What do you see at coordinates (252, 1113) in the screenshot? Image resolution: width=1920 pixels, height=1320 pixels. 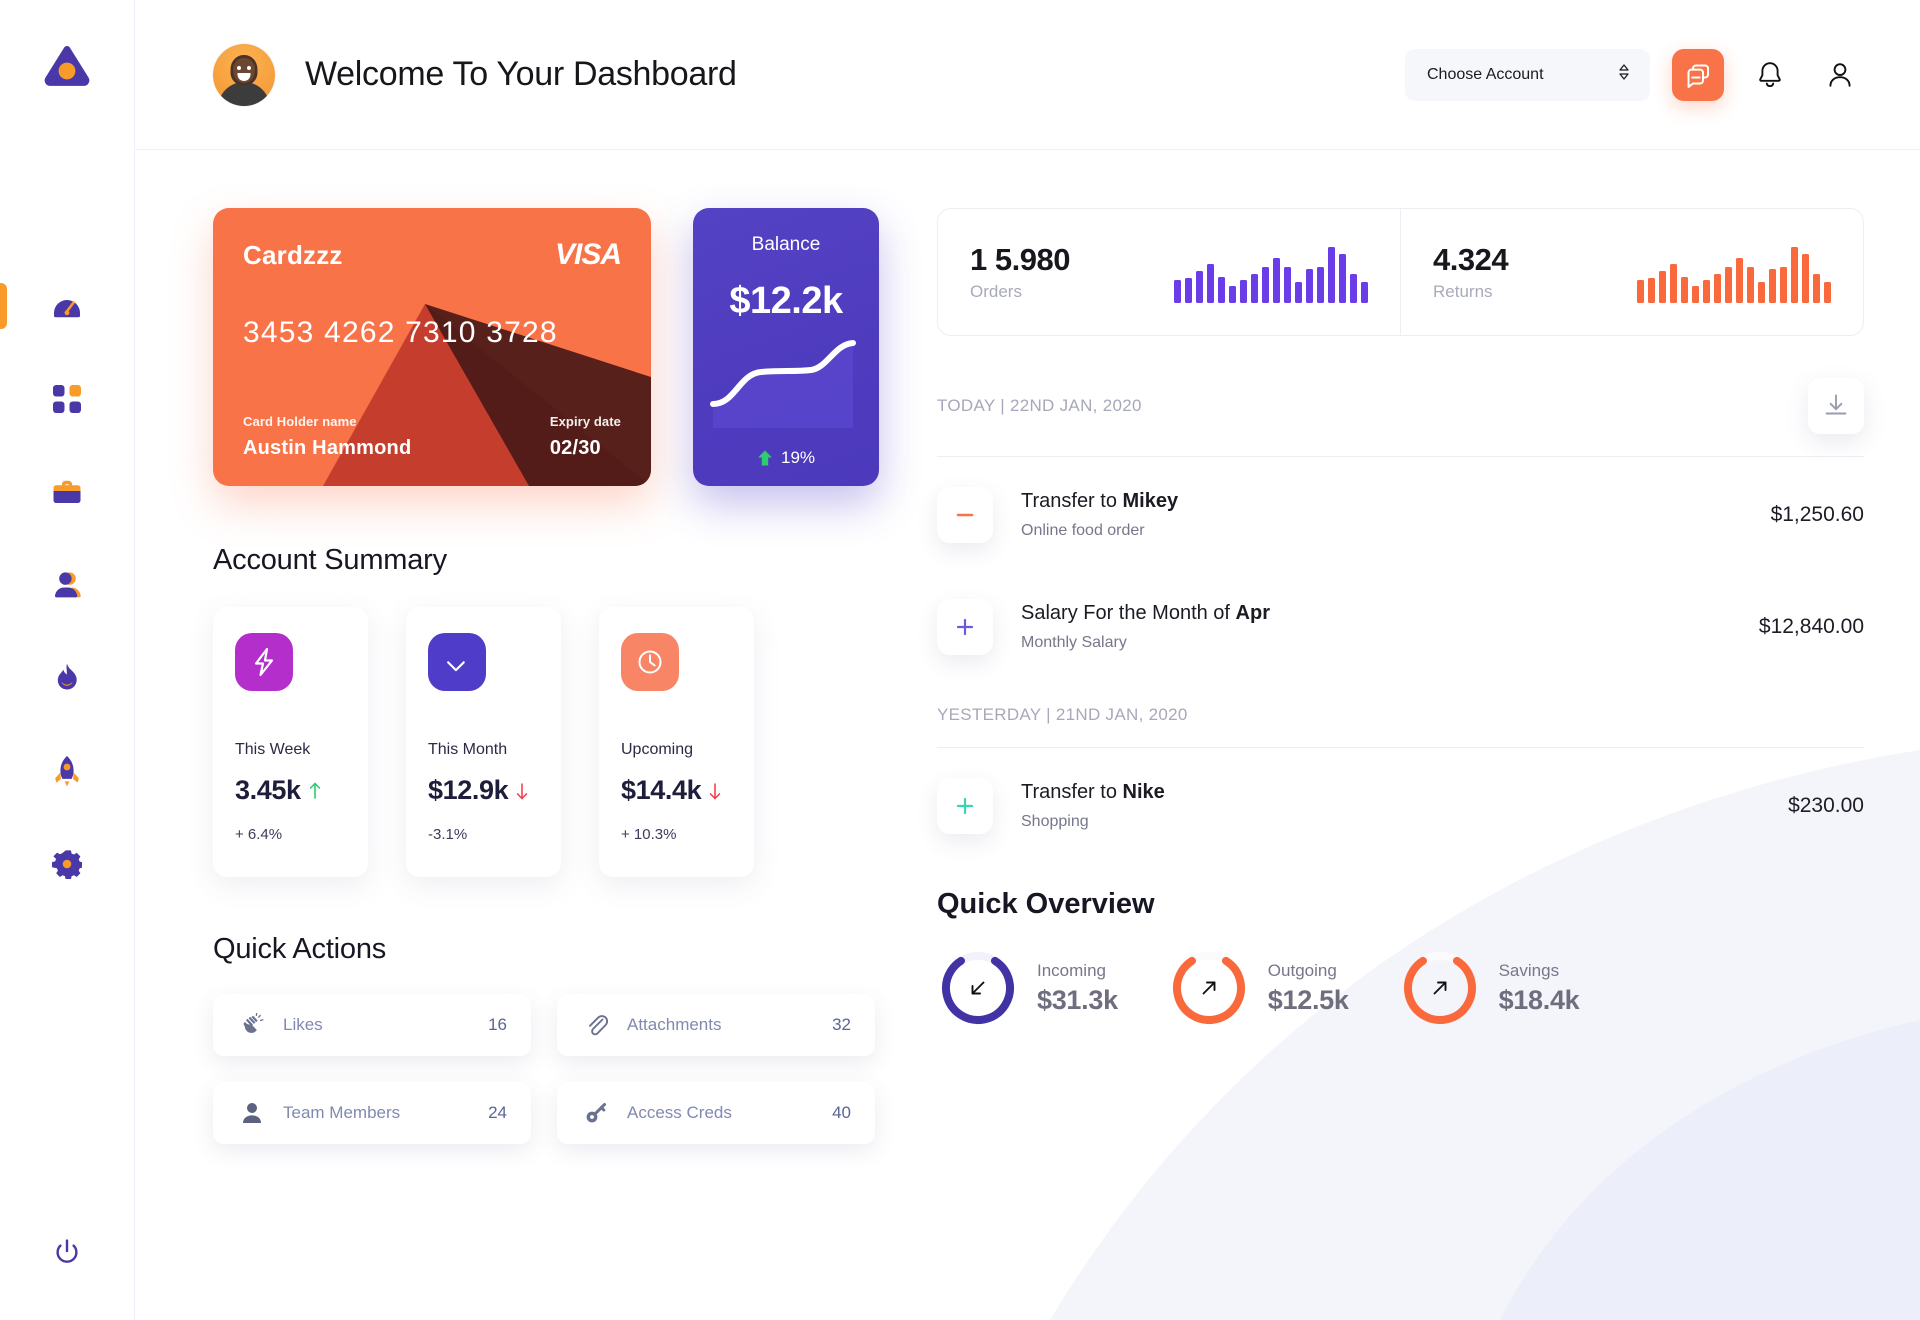 I see `person-icon` at bounding box center [252, 1113].